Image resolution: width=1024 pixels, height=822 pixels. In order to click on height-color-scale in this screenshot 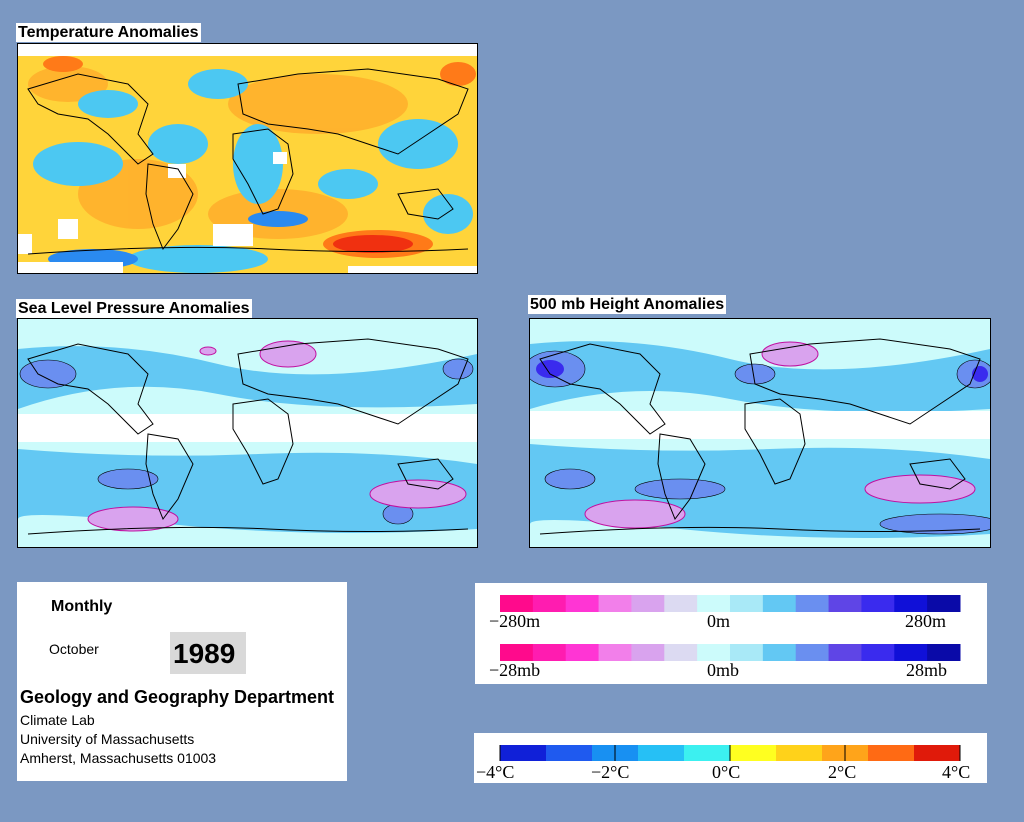, I will do `click(730, 603)`.